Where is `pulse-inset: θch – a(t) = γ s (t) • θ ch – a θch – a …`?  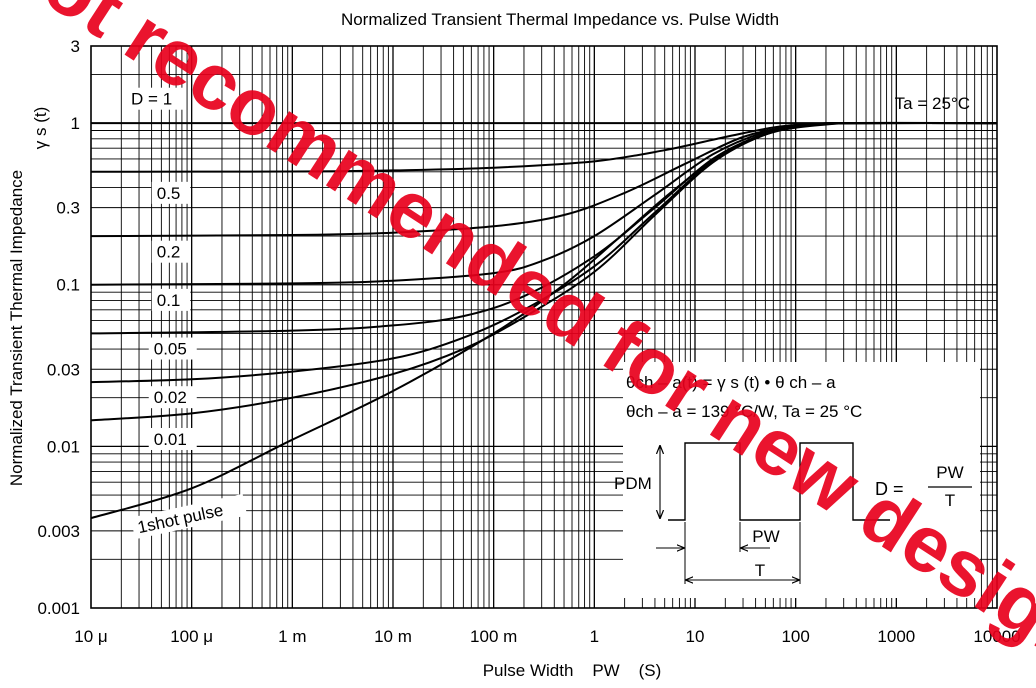
pulse-inset: θch – a(t) = γ s (t) • θ ch – a θch – a … is located at coordinates (797, 480).